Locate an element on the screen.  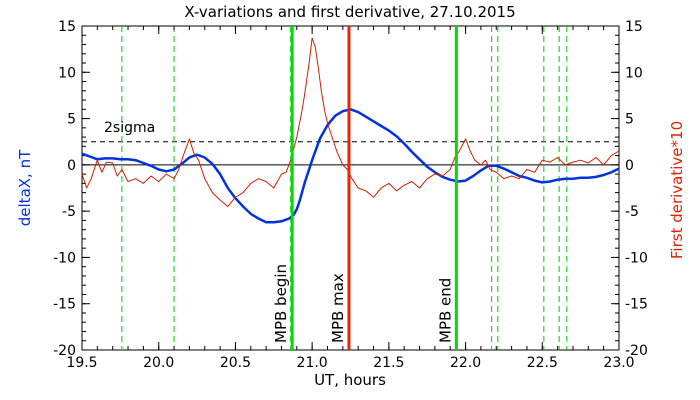
x-tick-label-3: 21.0 is located at coordinates (312, 363).